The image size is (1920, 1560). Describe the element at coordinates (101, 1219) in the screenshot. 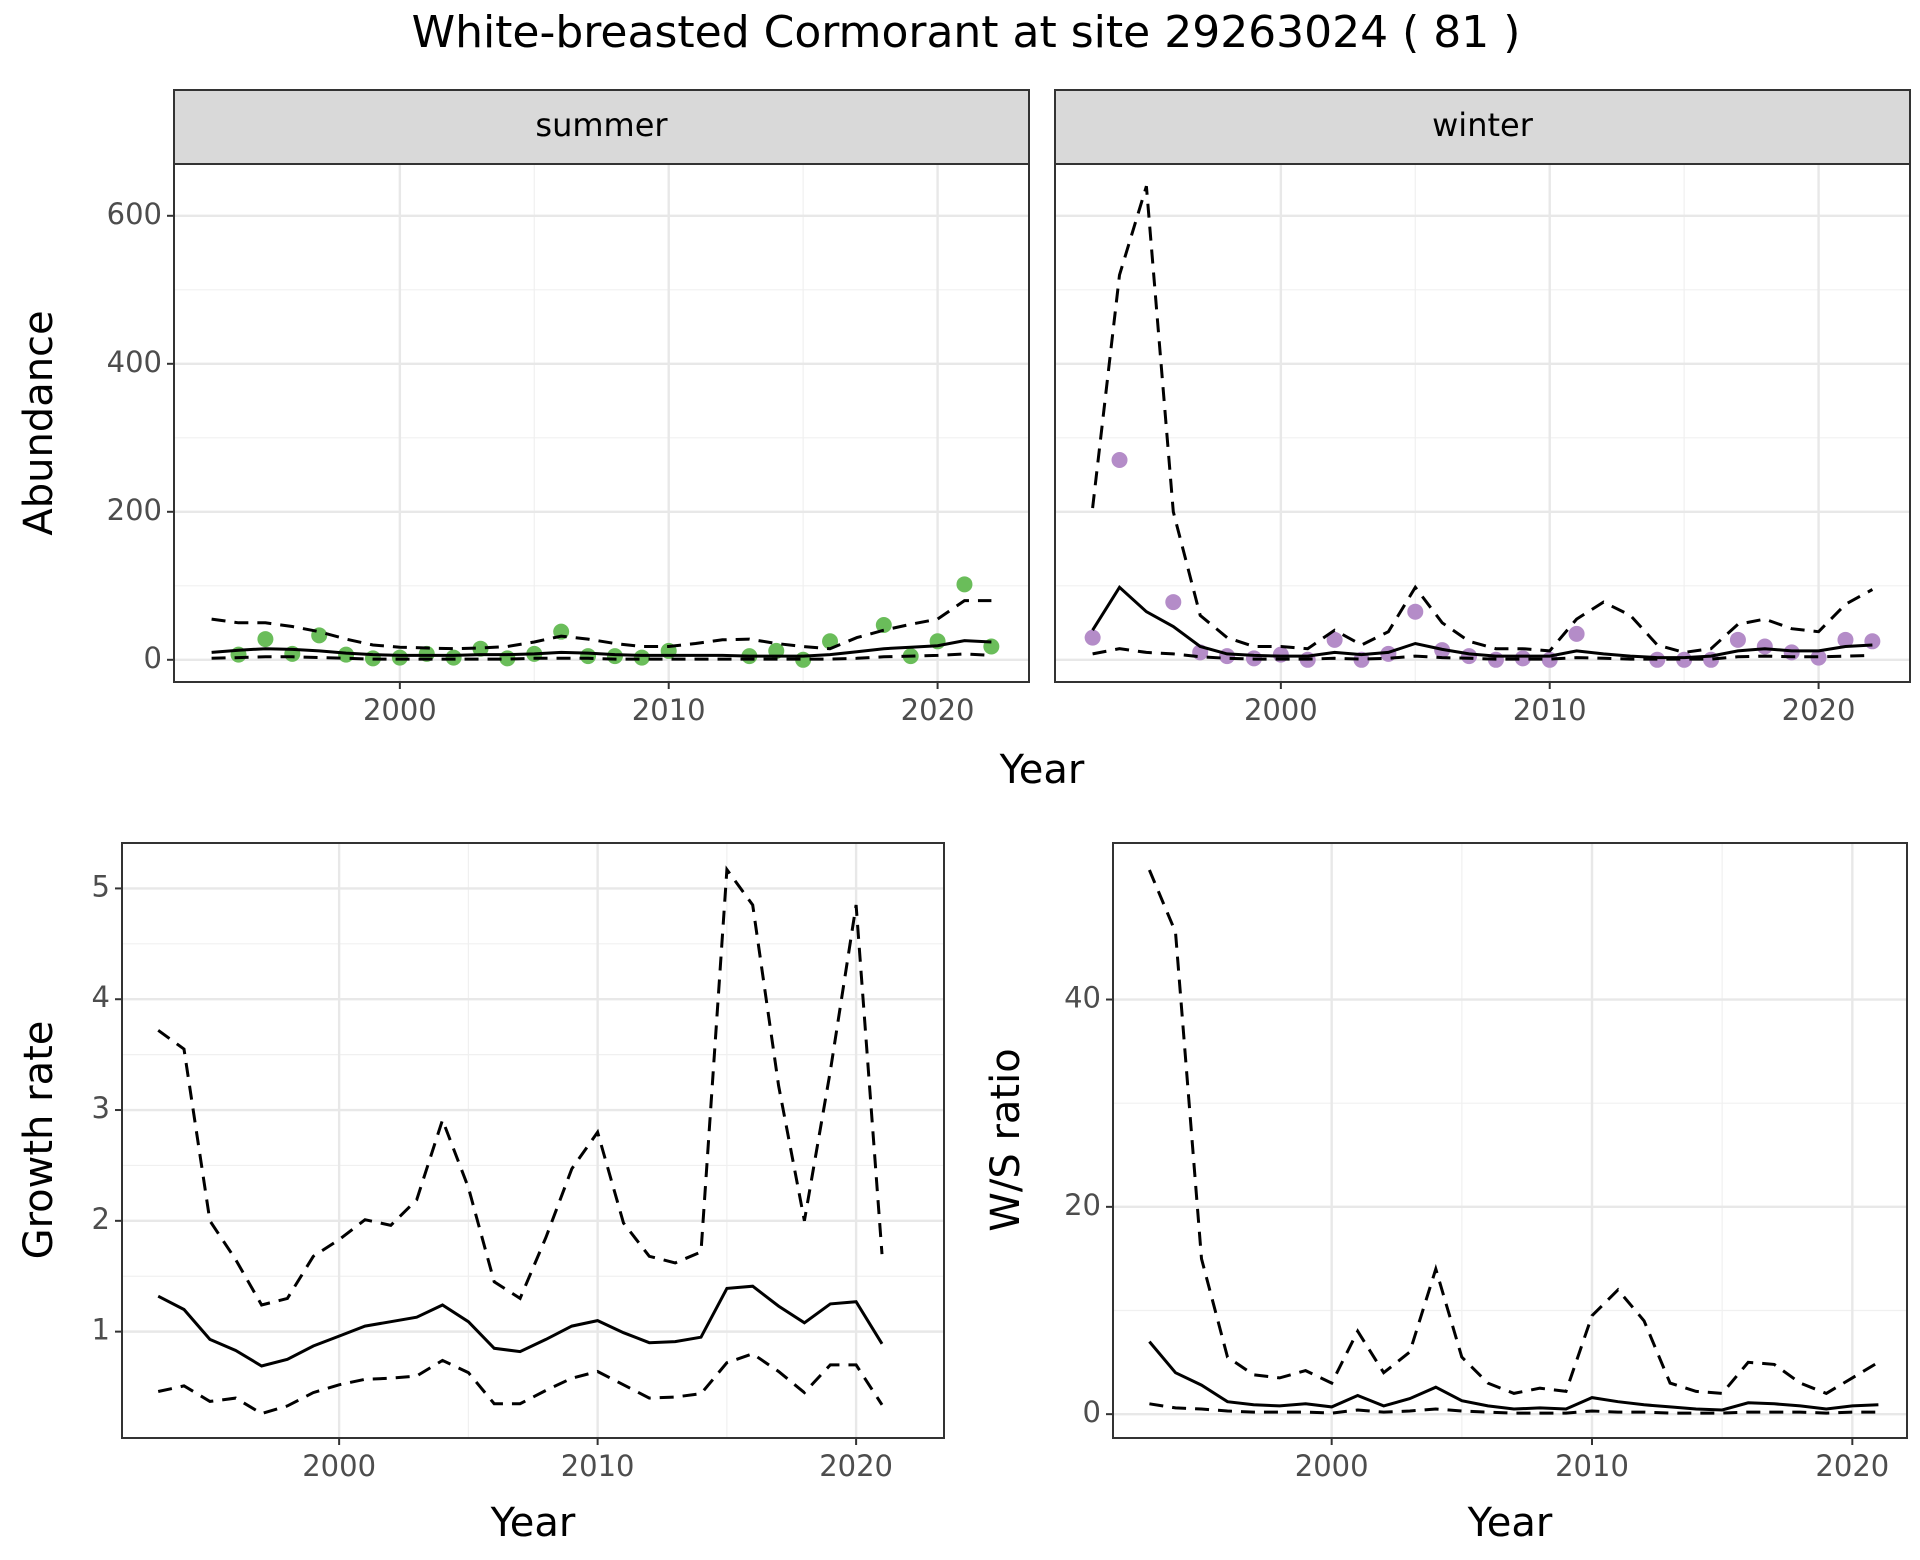

I see `y-tick-label: 2` at that location.